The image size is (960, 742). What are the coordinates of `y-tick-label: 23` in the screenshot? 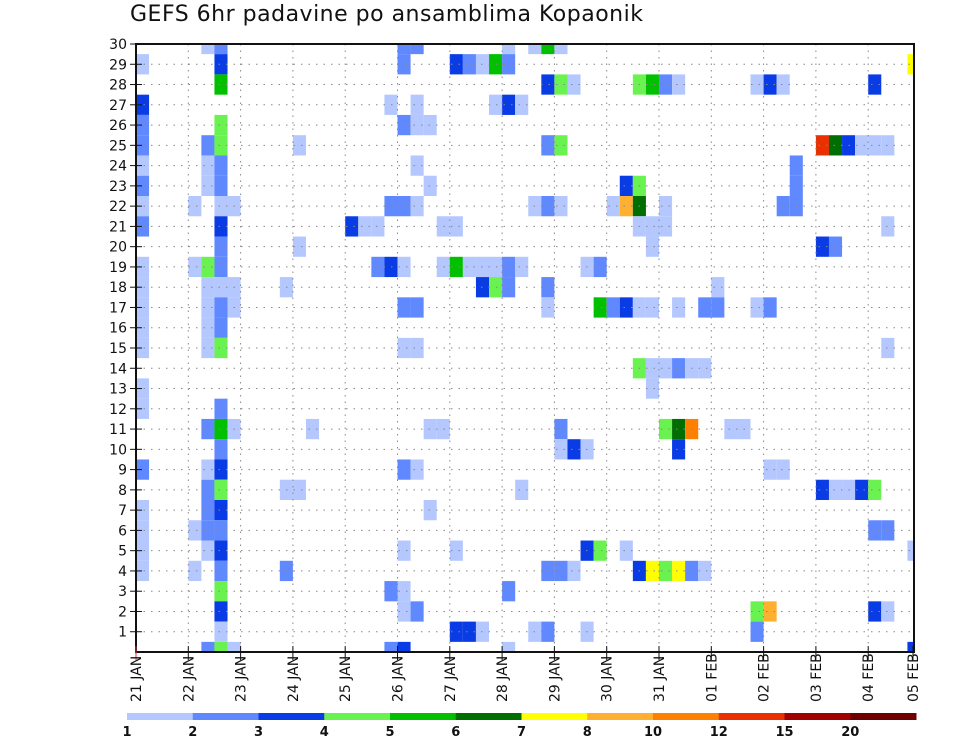 It's located at (118, 187).